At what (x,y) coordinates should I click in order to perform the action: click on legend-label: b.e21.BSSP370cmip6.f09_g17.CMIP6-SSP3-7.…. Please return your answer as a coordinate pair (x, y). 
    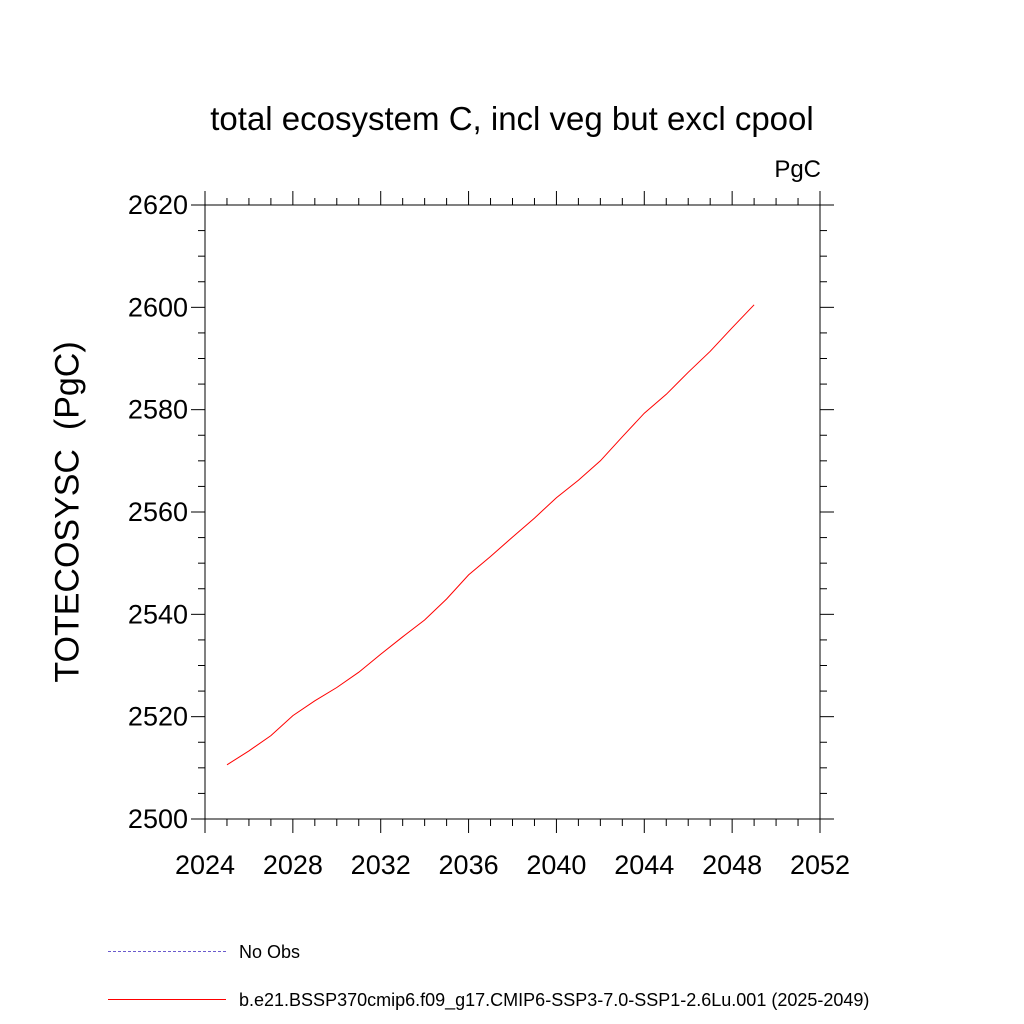
    Looking at the image, I should click on (554, 1000).